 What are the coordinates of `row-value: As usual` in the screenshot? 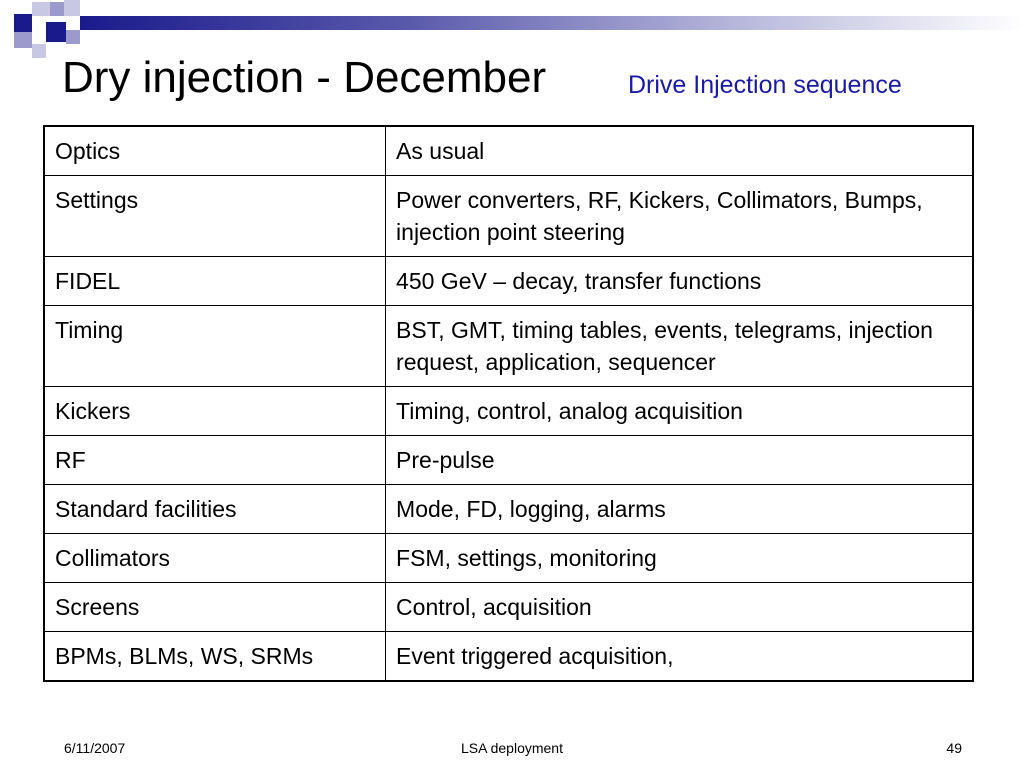 It's located at (679, 150).